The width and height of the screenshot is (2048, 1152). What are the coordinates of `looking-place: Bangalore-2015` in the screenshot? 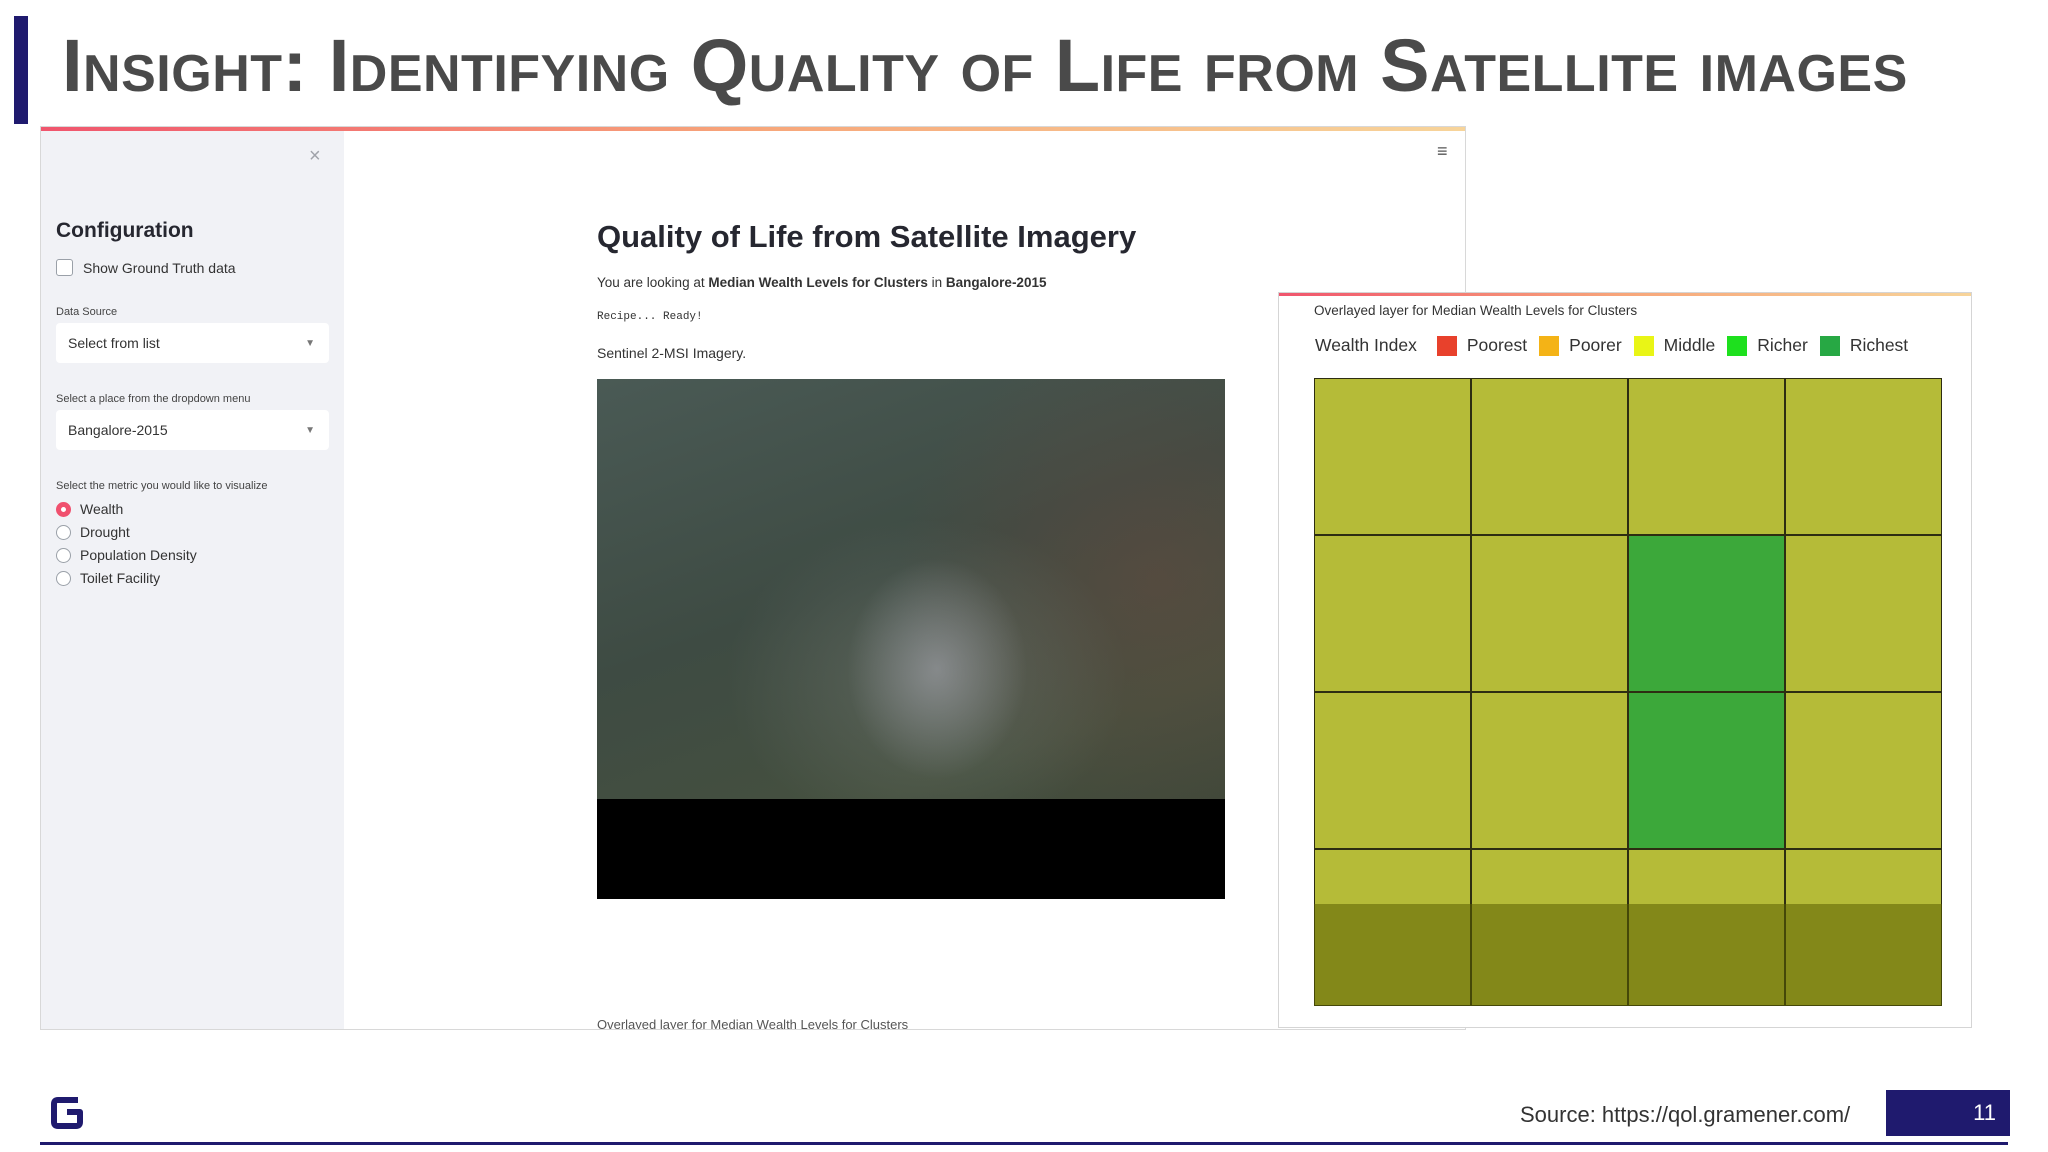 It's located at (996, 282).